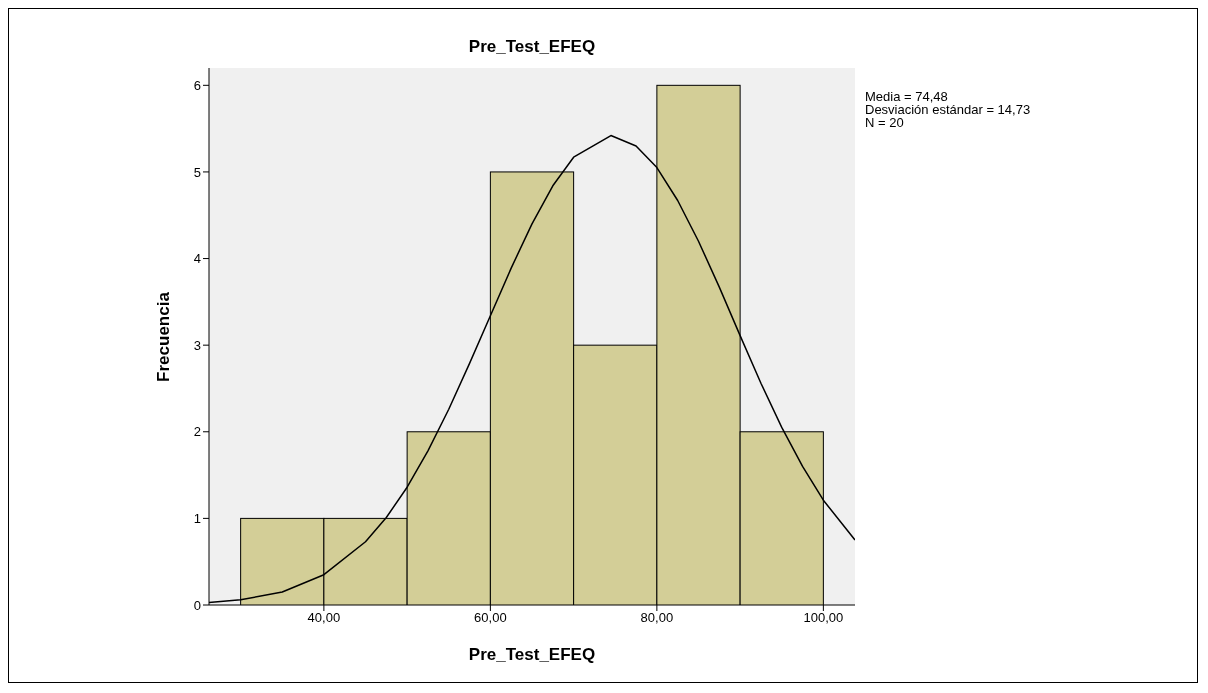 The image size is (1208, 693). What do you see at coordinates (823, 618) in the screenshot?
I see `x-tick-label: 100,00` at bounding box center [823, 618].